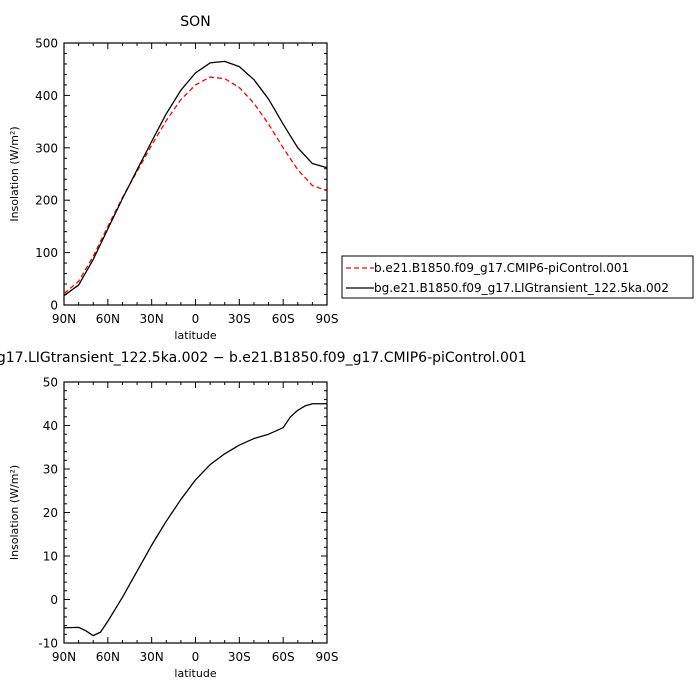 This screenshot has width=700, height=700. Describe the element at coordinates (48, 644) in the screenshot. I see `y-tick-label: -10` at that location.